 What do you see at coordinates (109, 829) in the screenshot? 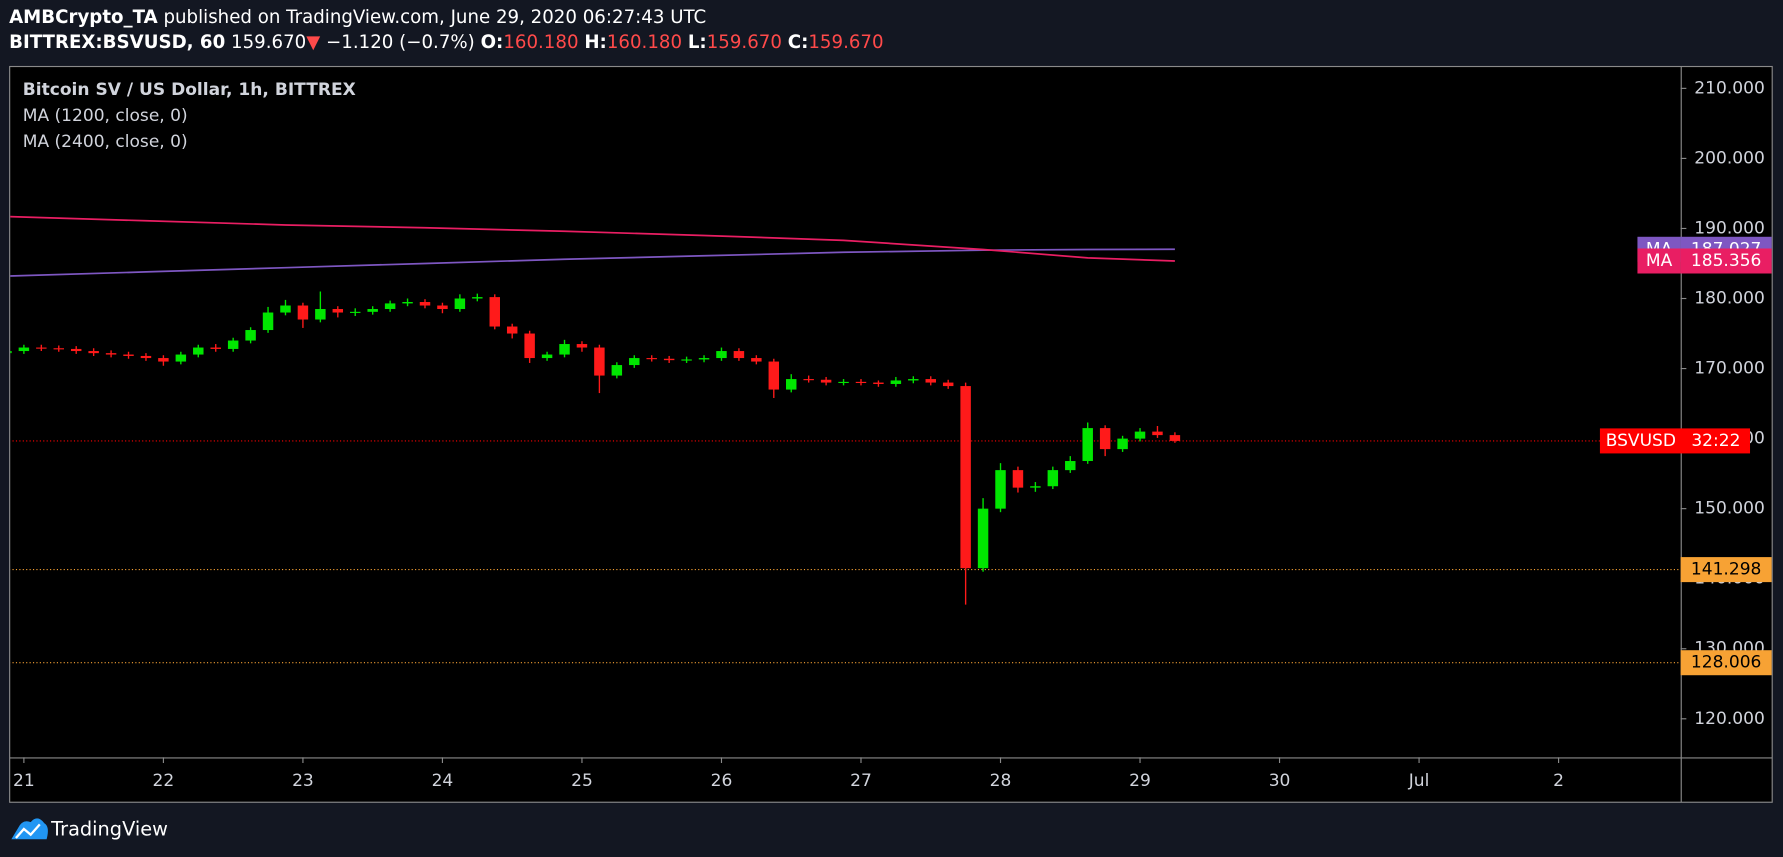
I see `brand: TradingView` at bounding box center [109, 829].